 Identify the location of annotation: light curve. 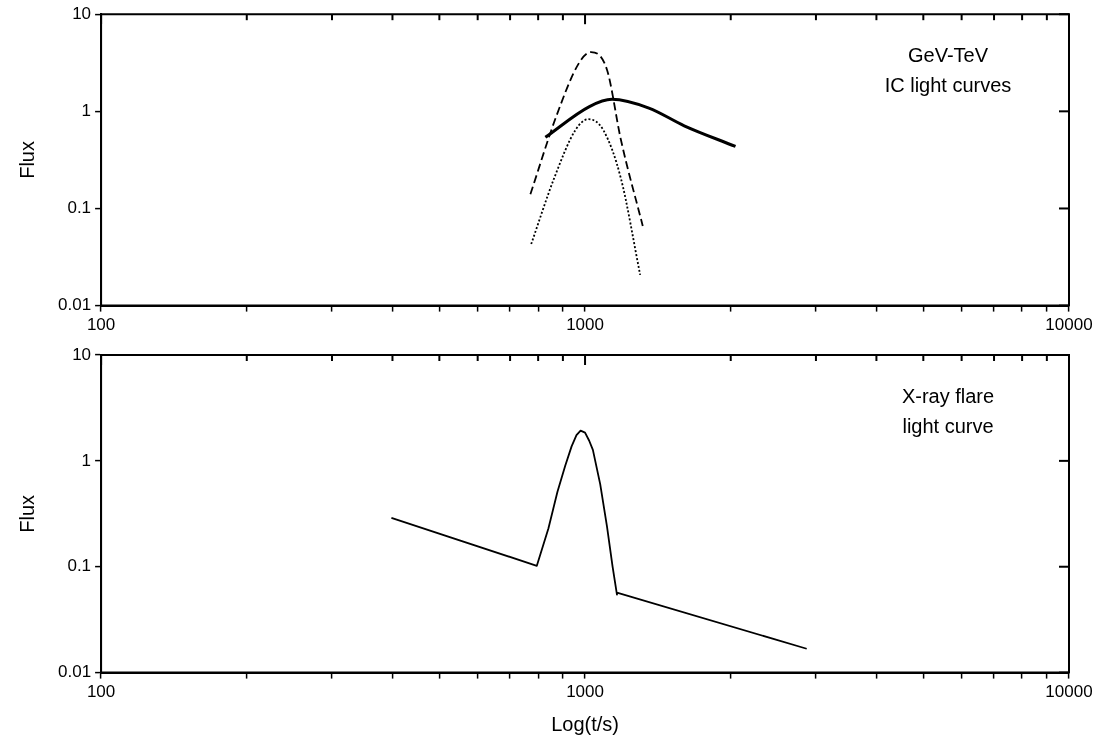
(948, 425).